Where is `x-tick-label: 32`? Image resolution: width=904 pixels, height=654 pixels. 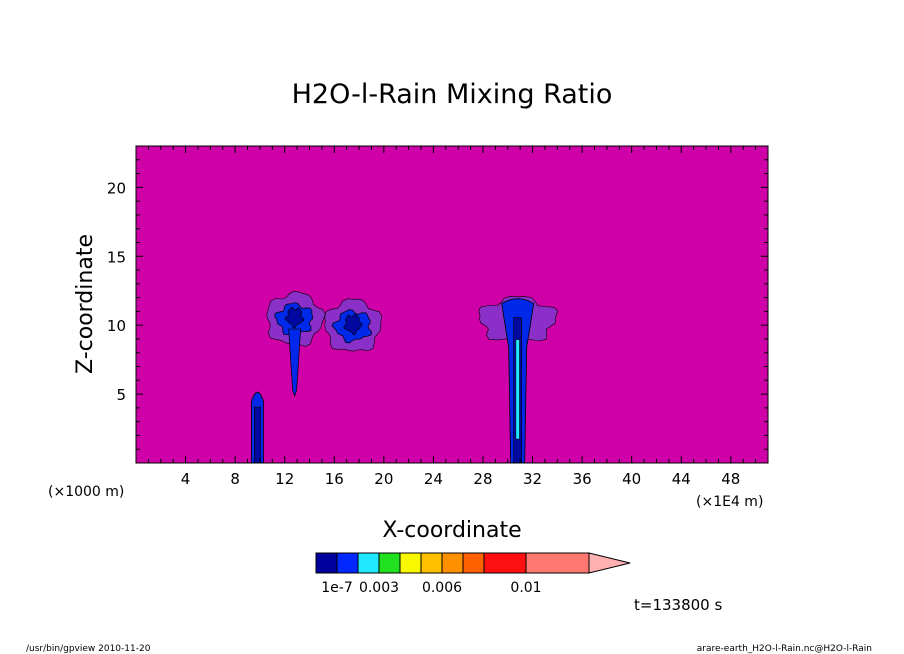 x-tick-label: 32 is located at coordinates (532, 479).